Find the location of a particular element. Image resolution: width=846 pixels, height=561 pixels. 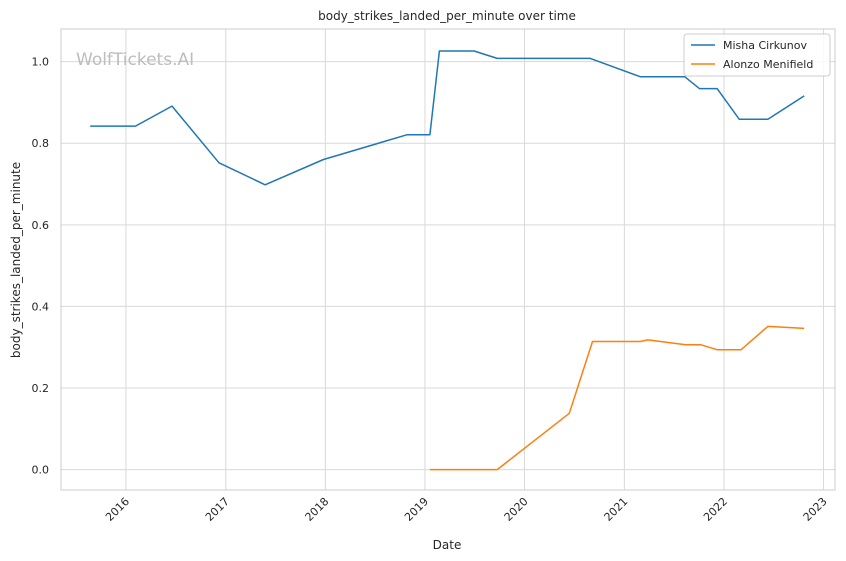

legend-label-alonzo-menifield: Alonzo Menifield is located at coordinates (768, 64).